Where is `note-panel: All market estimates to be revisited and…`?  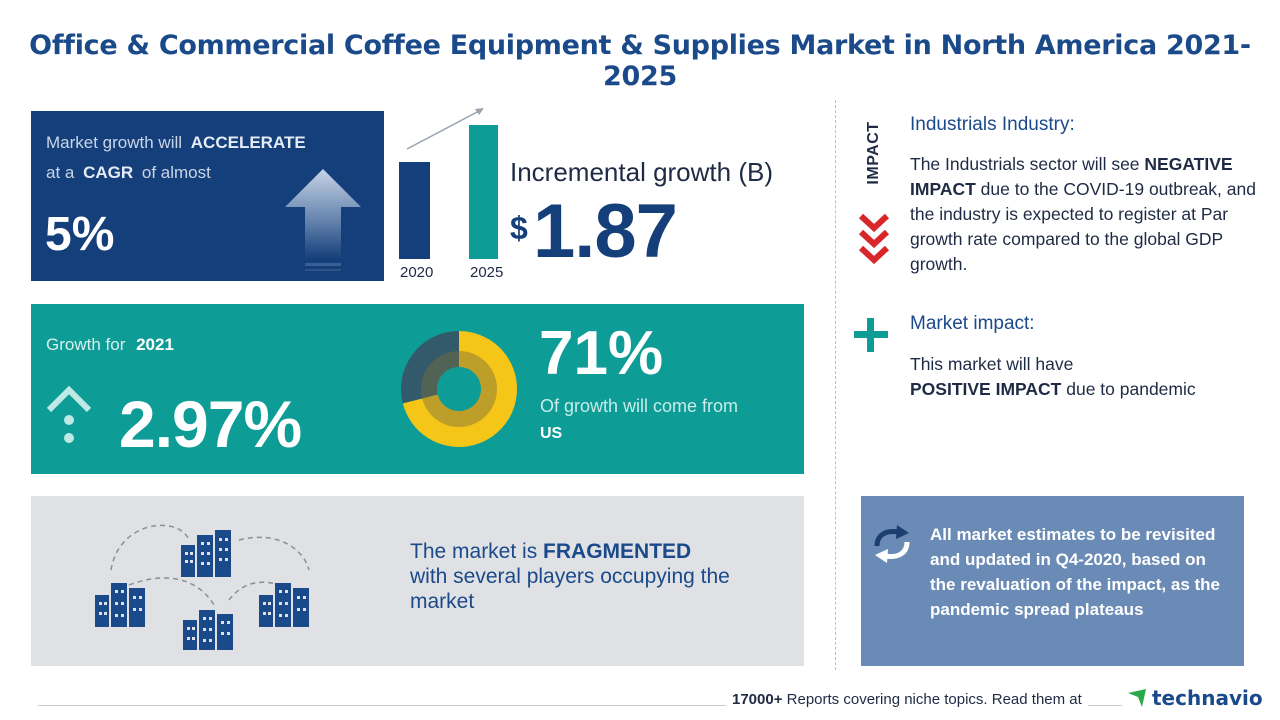
note-panel: All market estimates to be revisited and… is located at coordinates (1052, 581).